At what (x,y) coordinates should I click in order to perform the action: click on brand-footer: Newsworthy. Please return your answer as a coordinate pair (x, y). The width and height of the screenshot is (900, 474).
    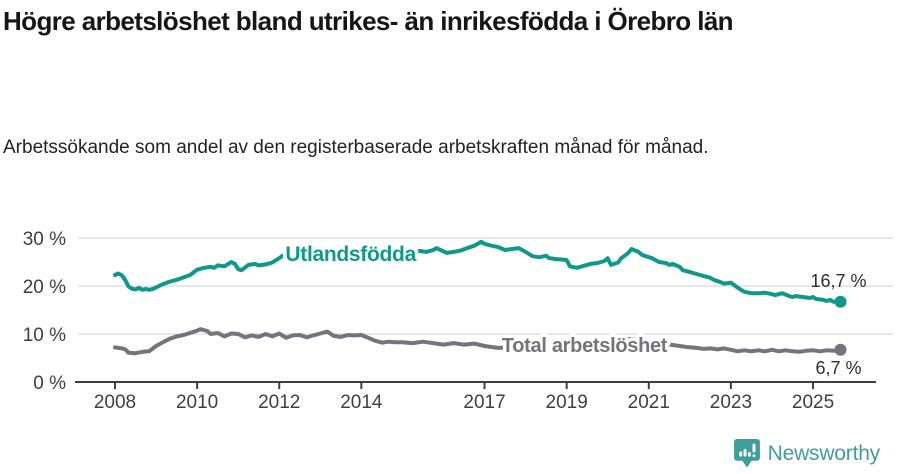
    Looking at the image, I should click on (806, 453).